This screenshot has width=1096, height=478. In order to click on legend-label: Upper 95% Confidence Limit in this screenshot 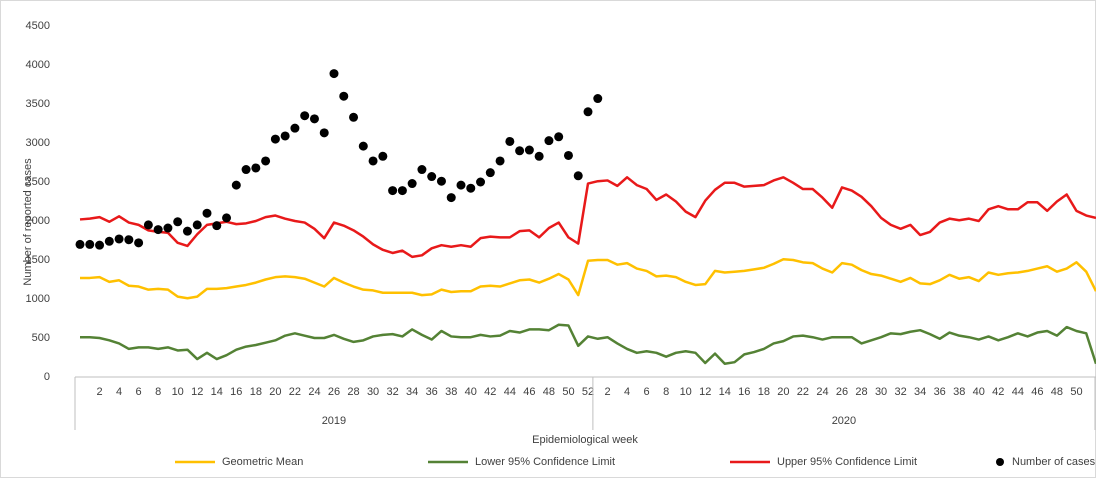, I will do `click(847, 462)`.